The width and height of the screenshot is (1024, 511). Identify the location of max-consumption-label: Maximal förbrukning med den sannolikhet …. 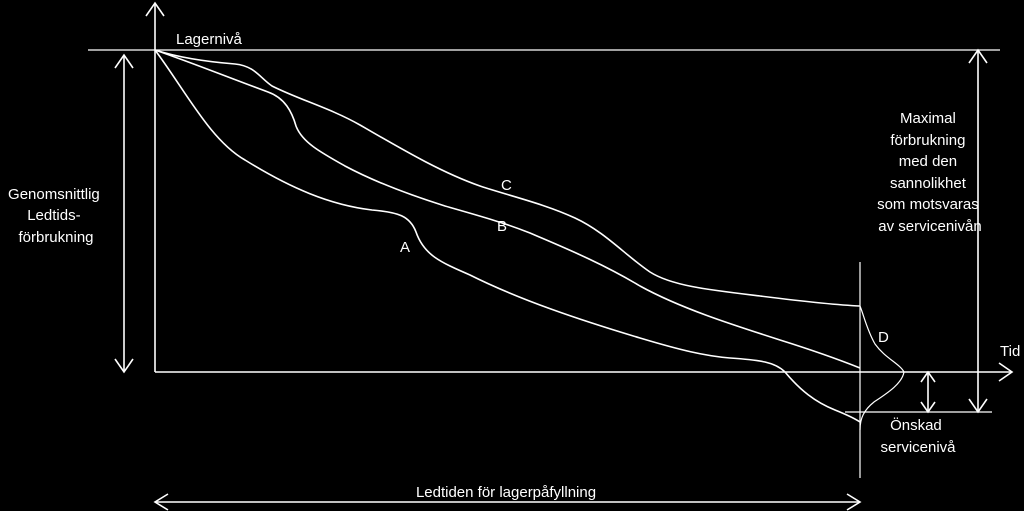
(930, 172).